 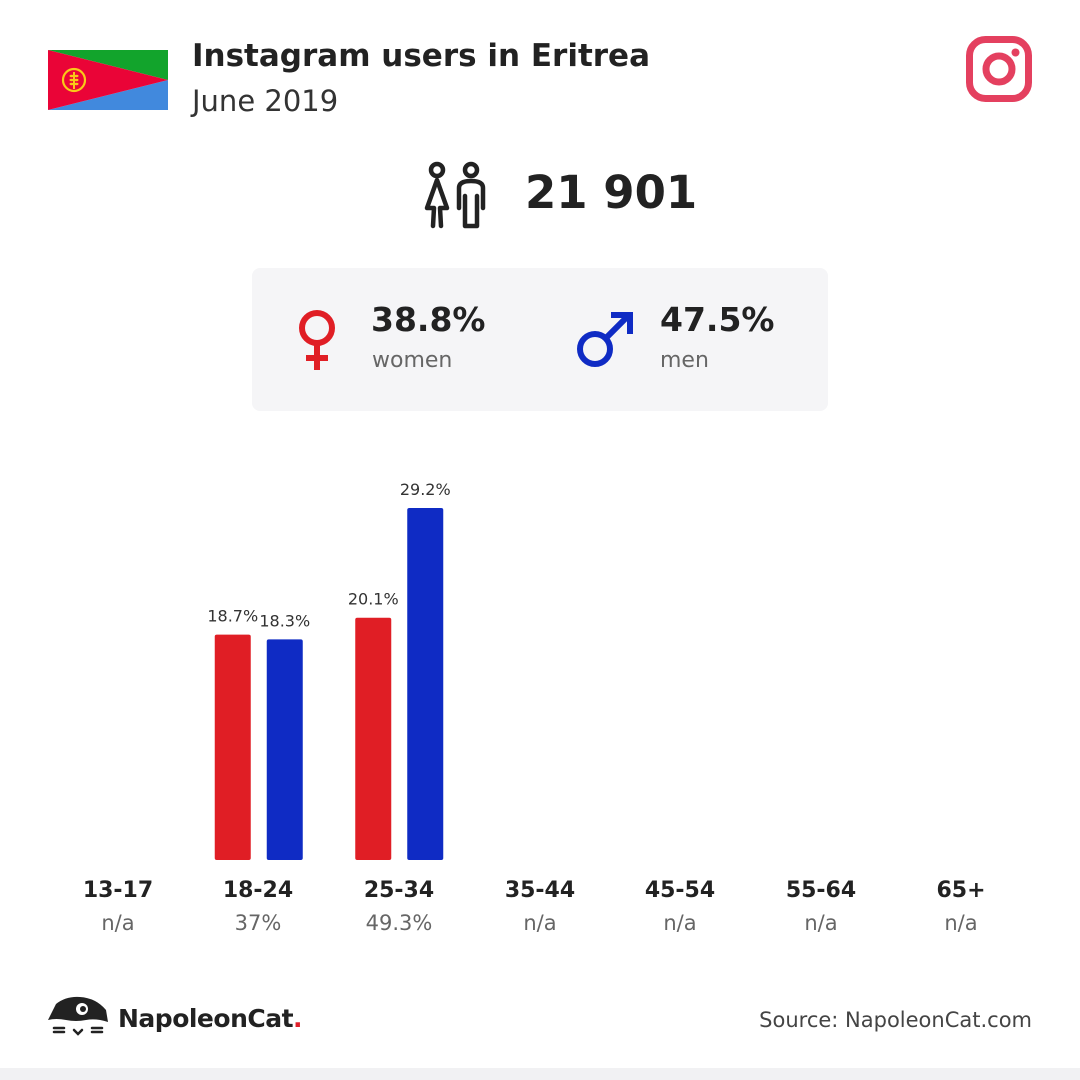 I want to click on bar-label-women-25-34: 20.1%, so click(x=373, y=599).